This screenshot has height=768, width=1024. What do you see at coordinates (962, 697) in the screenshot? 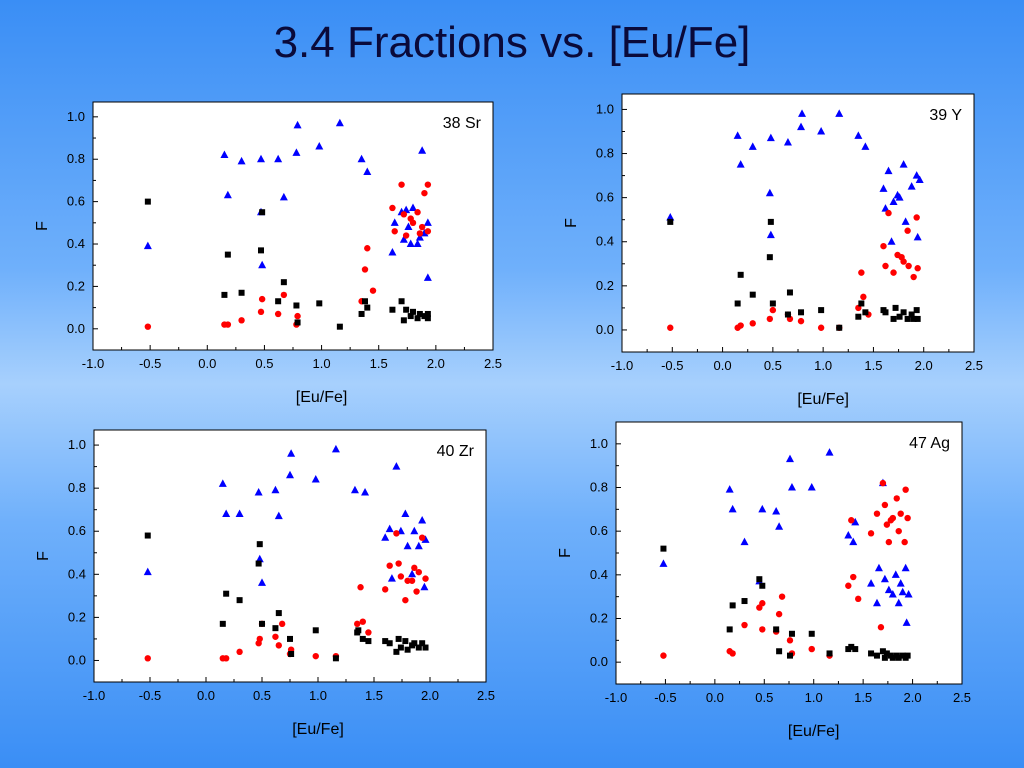
I see `x-tick-label: 2.5` at bounding box center [962, 697].